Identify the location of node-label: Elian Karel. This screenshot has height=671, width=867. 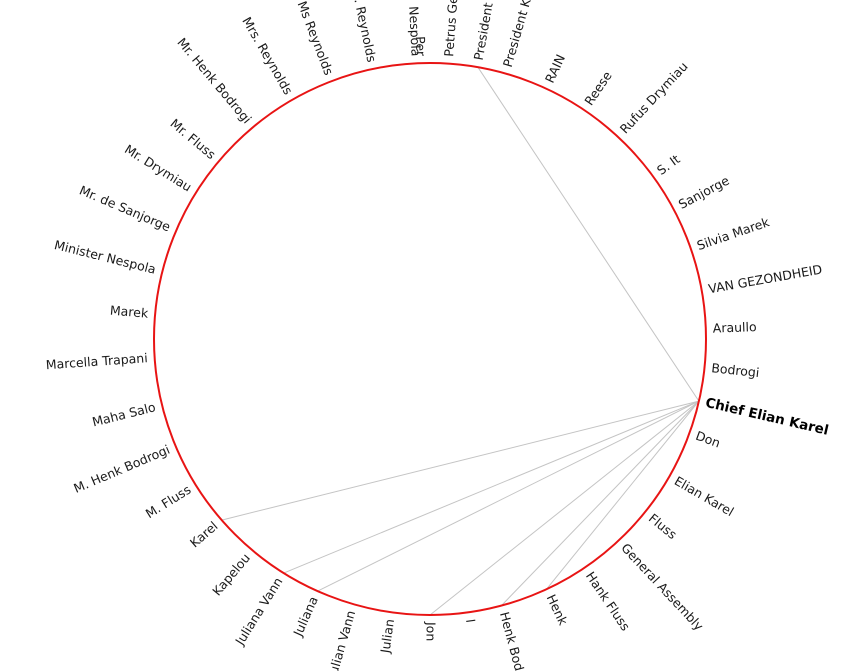
(704, 496).